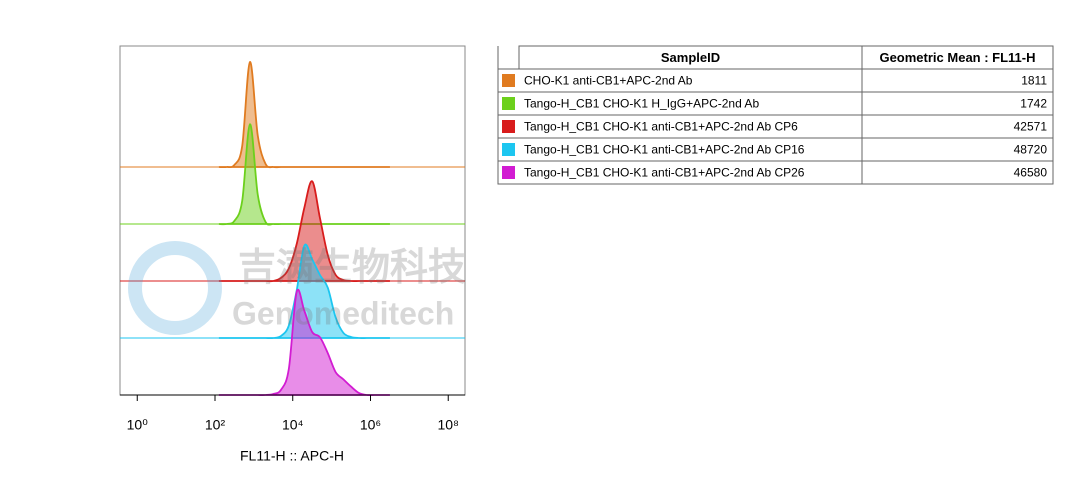 The image size is (1080, 488). Describe the element at coordinates (448, 425) in the screenshot. I see `x-tick-label: 10⁸` at that location.